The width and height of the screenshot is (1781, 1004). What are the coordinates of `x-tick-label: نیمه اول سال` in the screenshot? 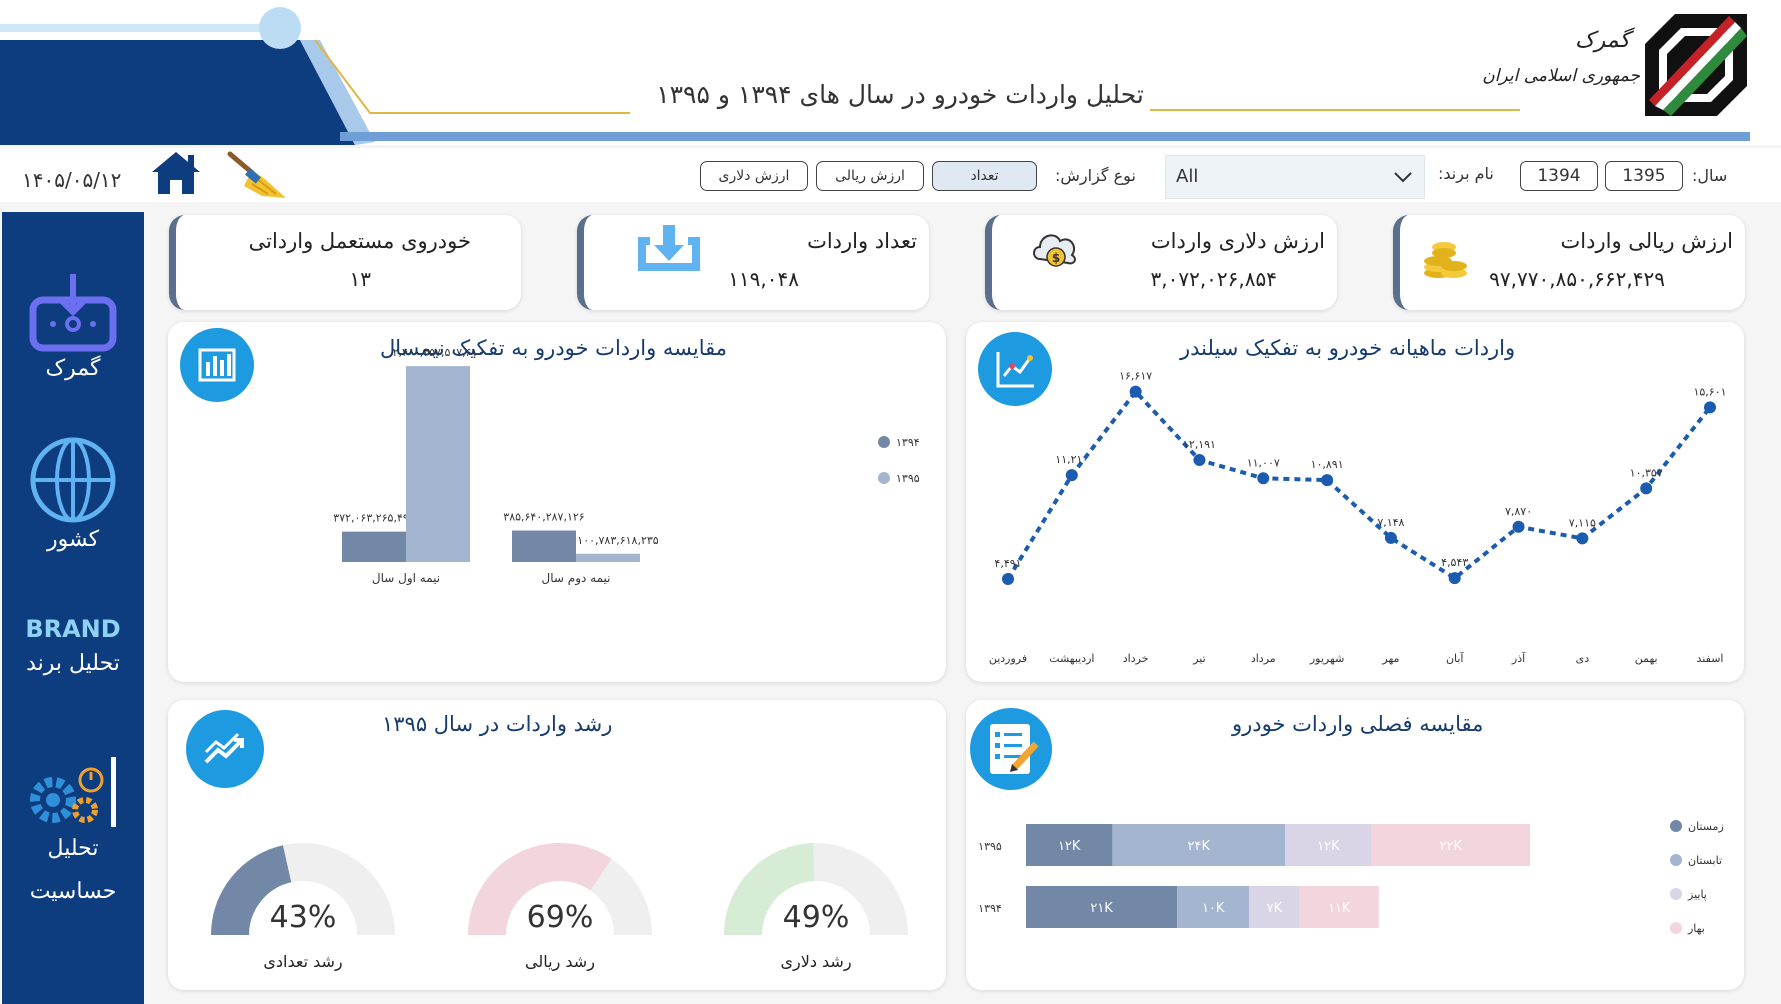 It's located at (406, 578).